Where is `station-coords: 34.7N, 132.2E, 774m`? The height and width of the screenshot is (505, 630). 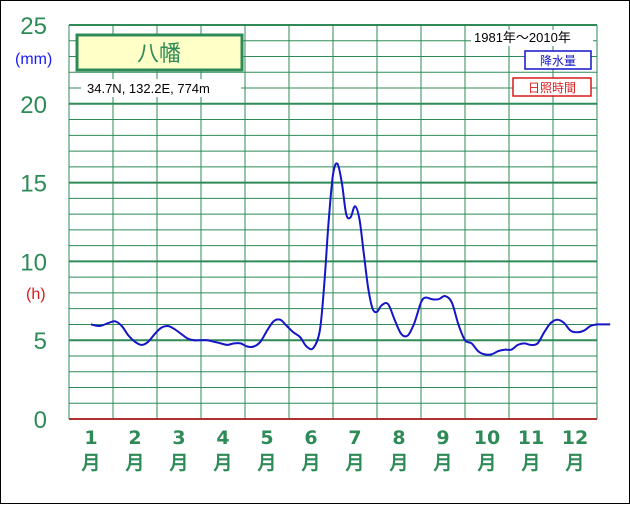 station-coords: 34.7N, 132.2E, 774m is located at coordinates (148, 88).